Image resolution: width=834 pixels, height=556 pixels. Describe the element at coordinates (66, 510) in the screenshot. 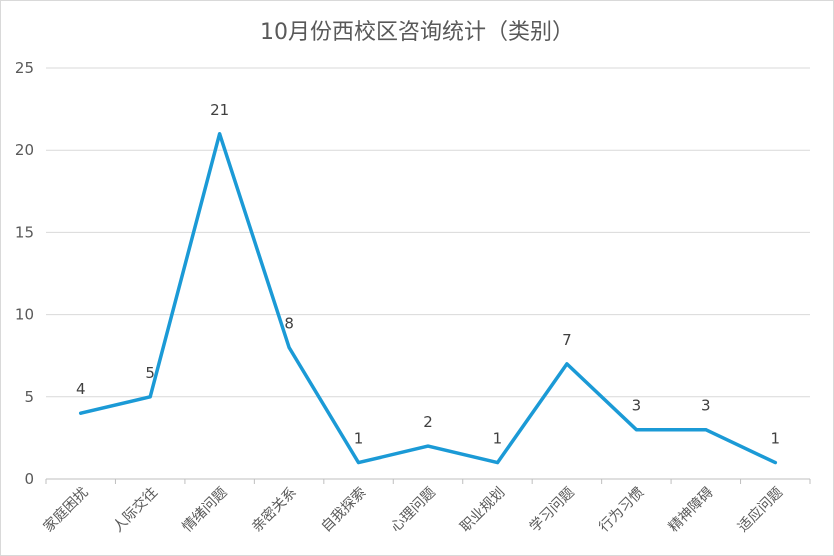

I see `x-tick-label: 家庭困扰` at that location.